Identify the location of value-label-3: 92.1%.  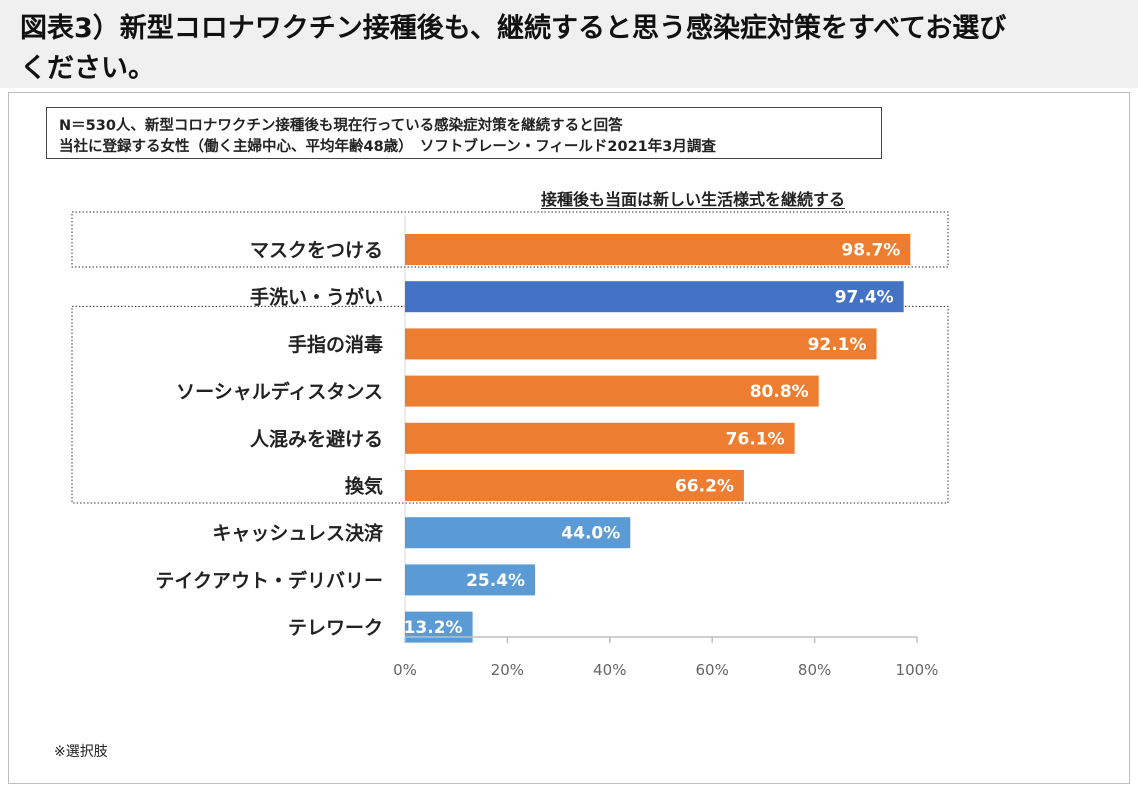
(837, 345).